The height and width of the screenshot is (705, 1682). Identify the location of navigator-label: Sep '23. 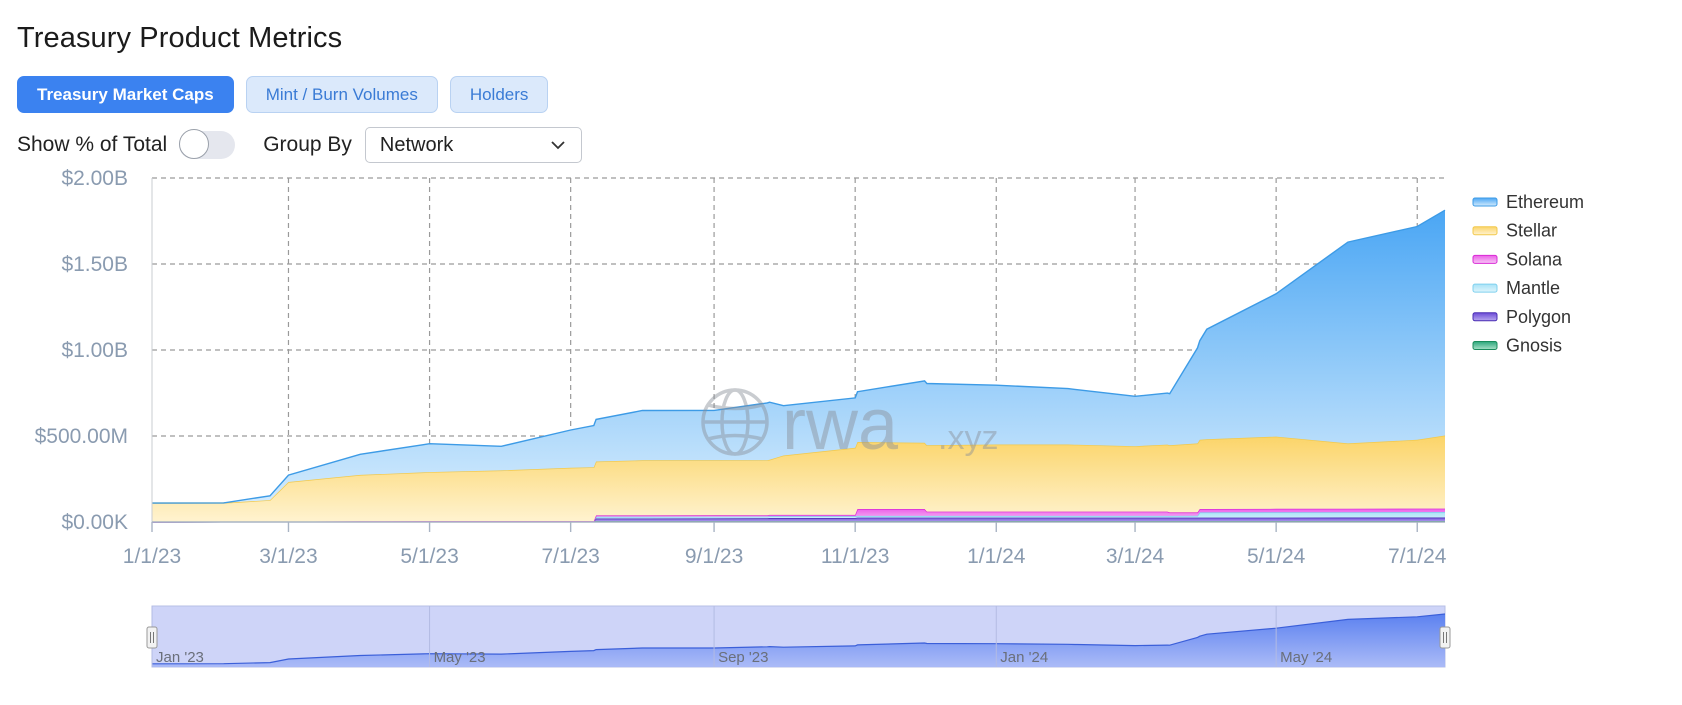
(743, 657).